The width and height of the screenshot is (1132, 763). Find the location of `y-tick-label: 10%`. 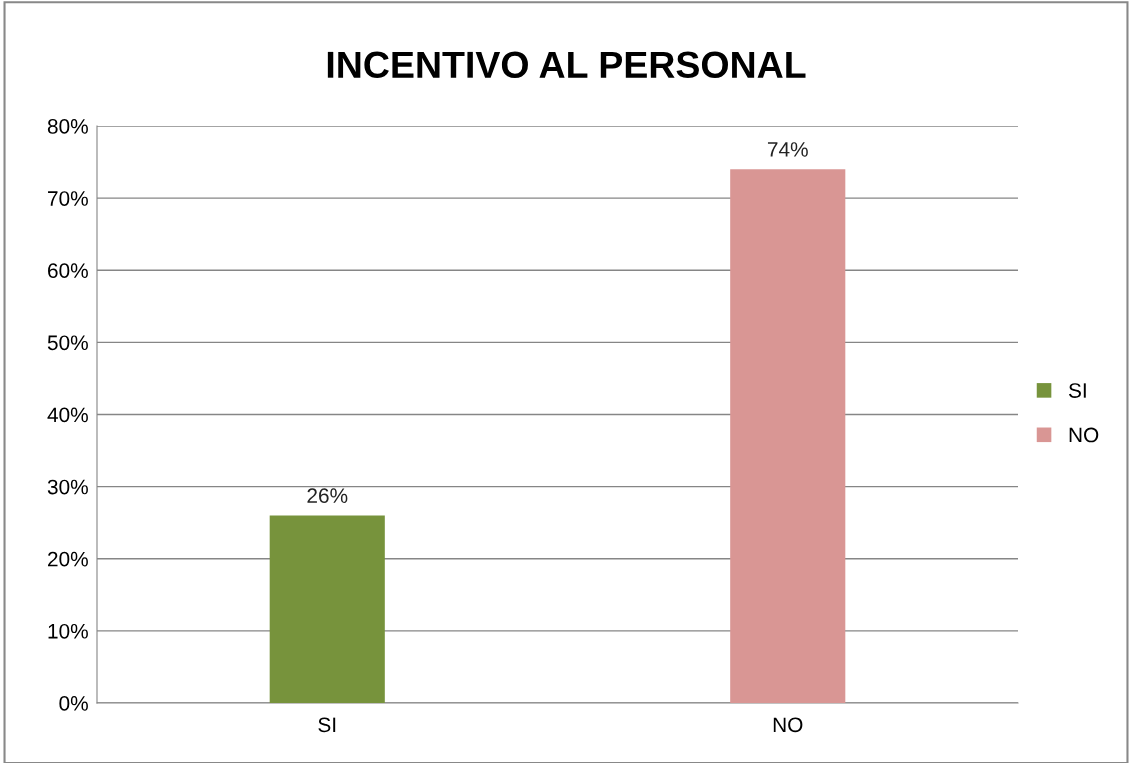

y-tick-label: 10% is located at coordinates (68, 631).